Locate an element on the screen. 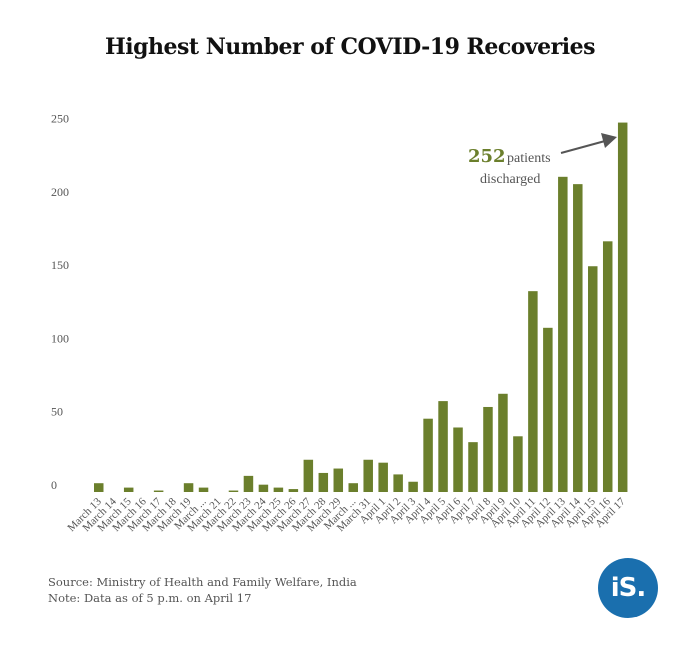  y-tick-label: 150 is located at coordinates (60, 265).